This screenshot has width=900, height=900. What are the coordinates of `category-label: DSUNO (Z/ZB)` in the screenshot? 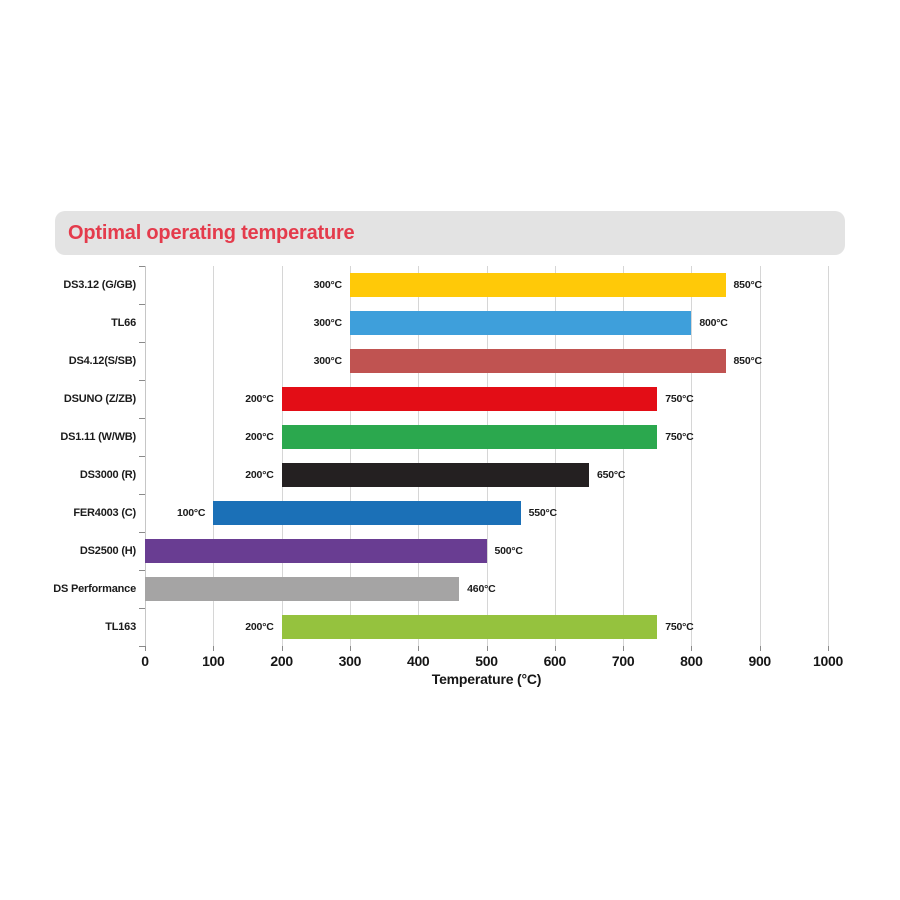 It's located at (99, 399).